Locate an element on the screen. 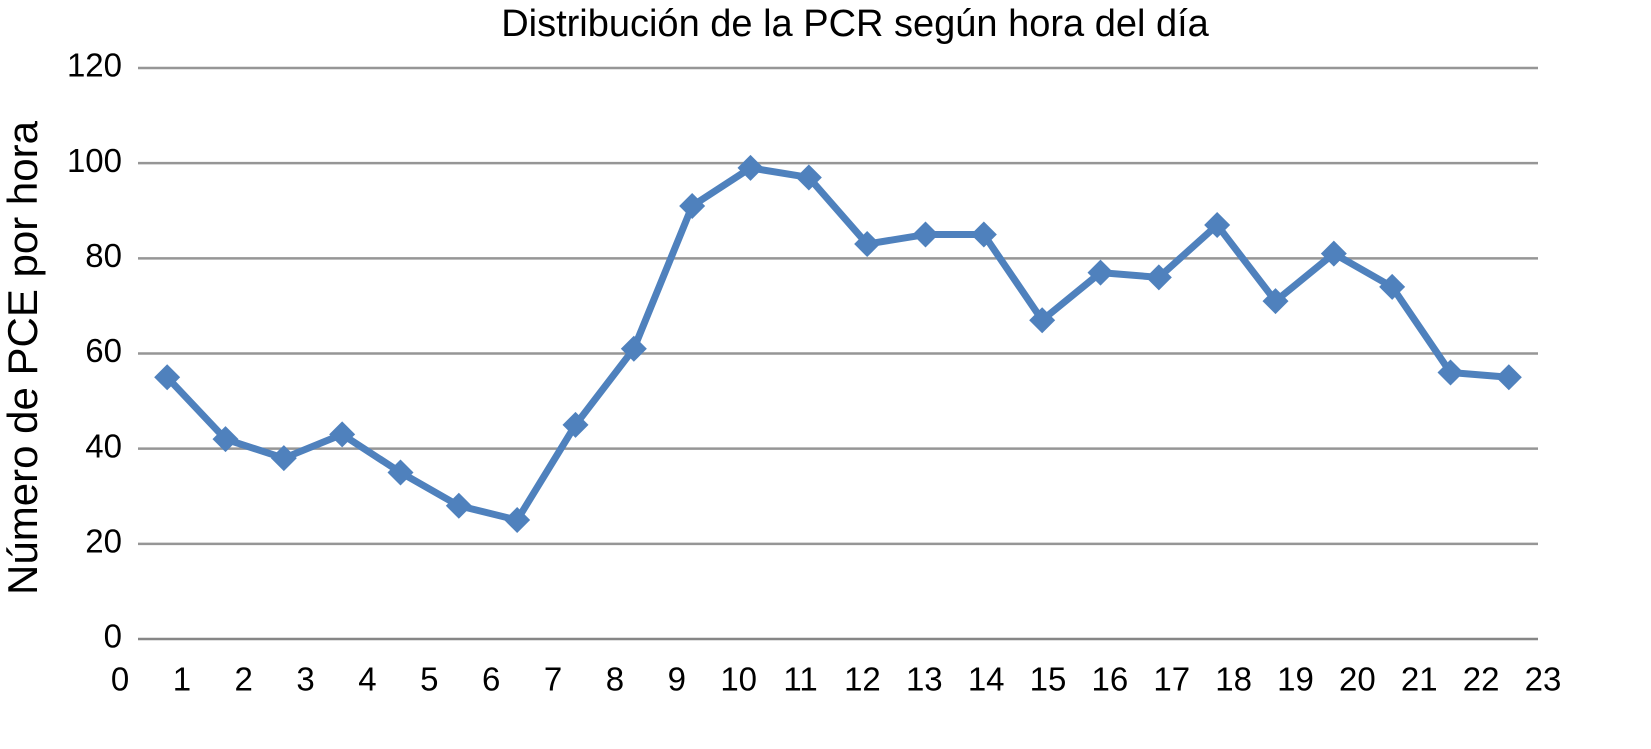 The image size is (1651, 749). x-tick-label: 12 is located at coordinates (862, 679).